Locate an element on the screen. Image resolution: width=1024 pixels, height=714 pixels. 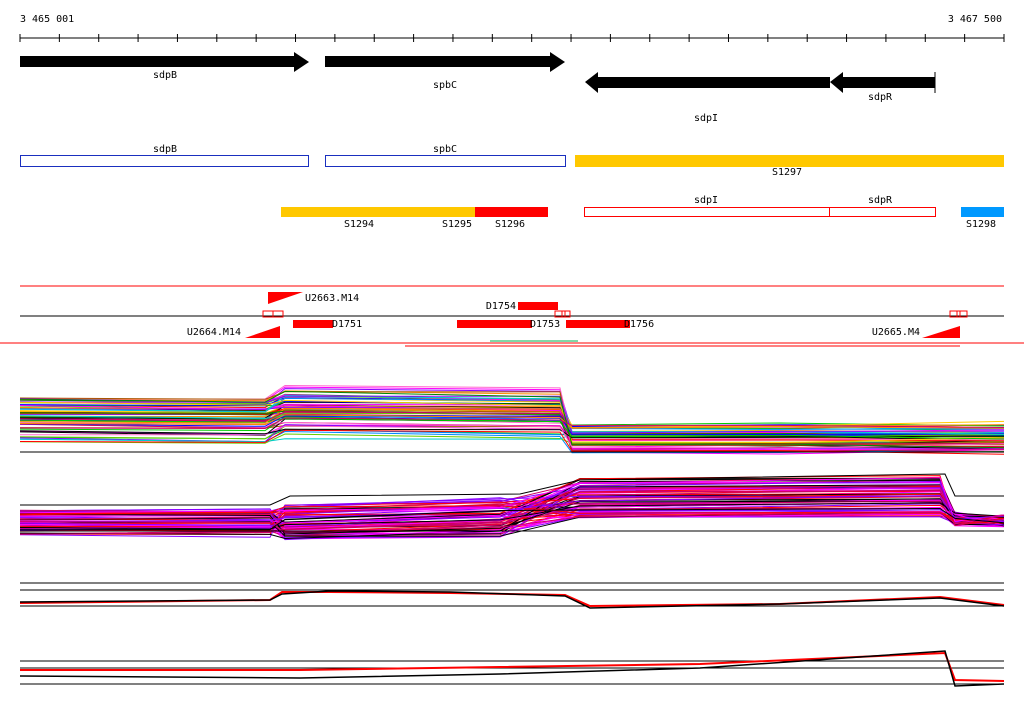
feature-U2664-marker is located at coordinates (262, 332).